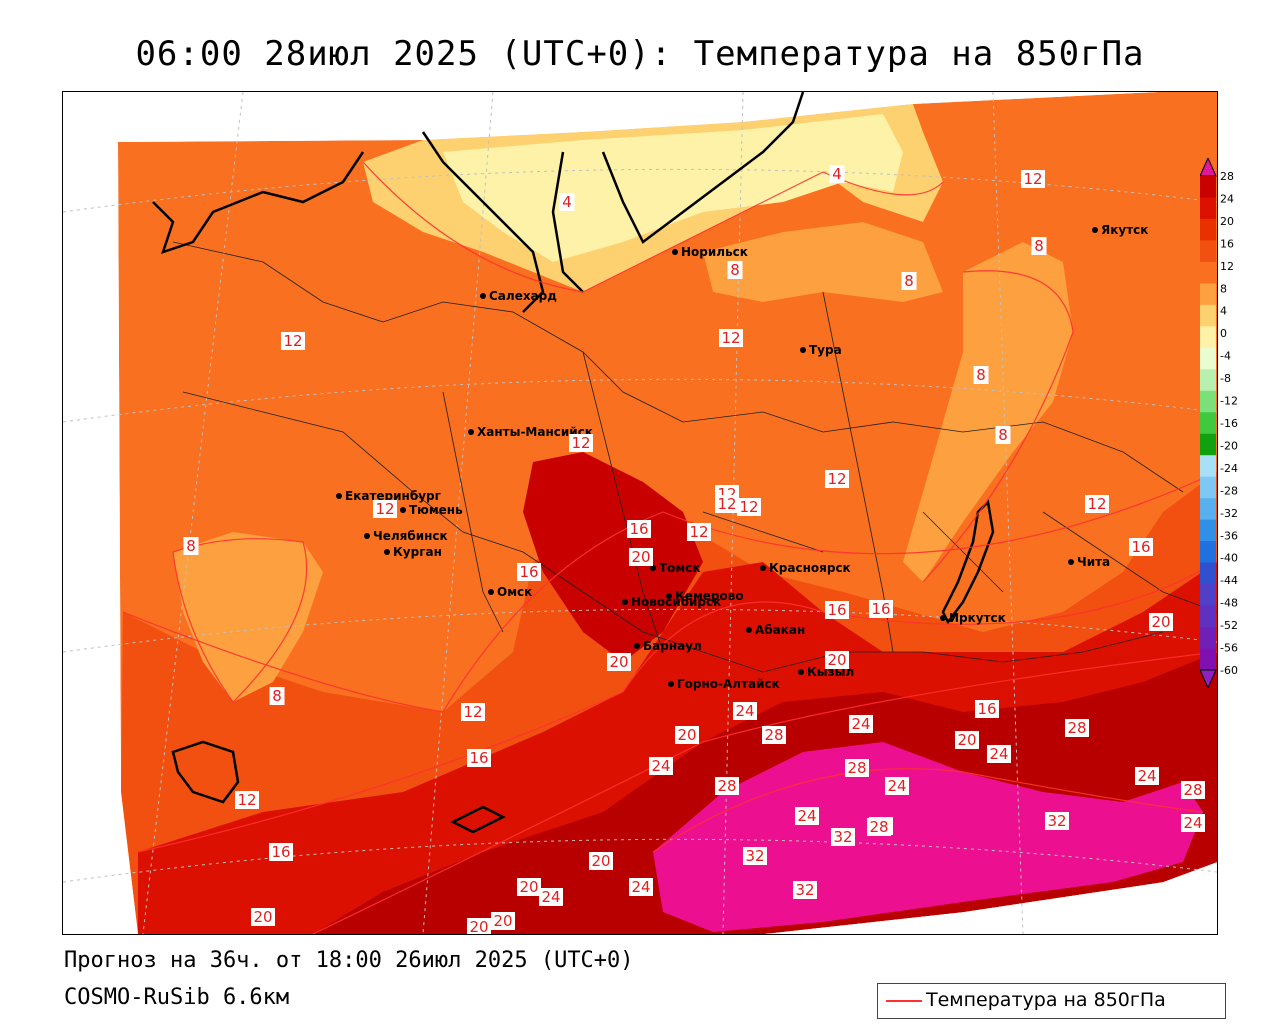  I want to click on city-label: Салехард, so click(523, 296).